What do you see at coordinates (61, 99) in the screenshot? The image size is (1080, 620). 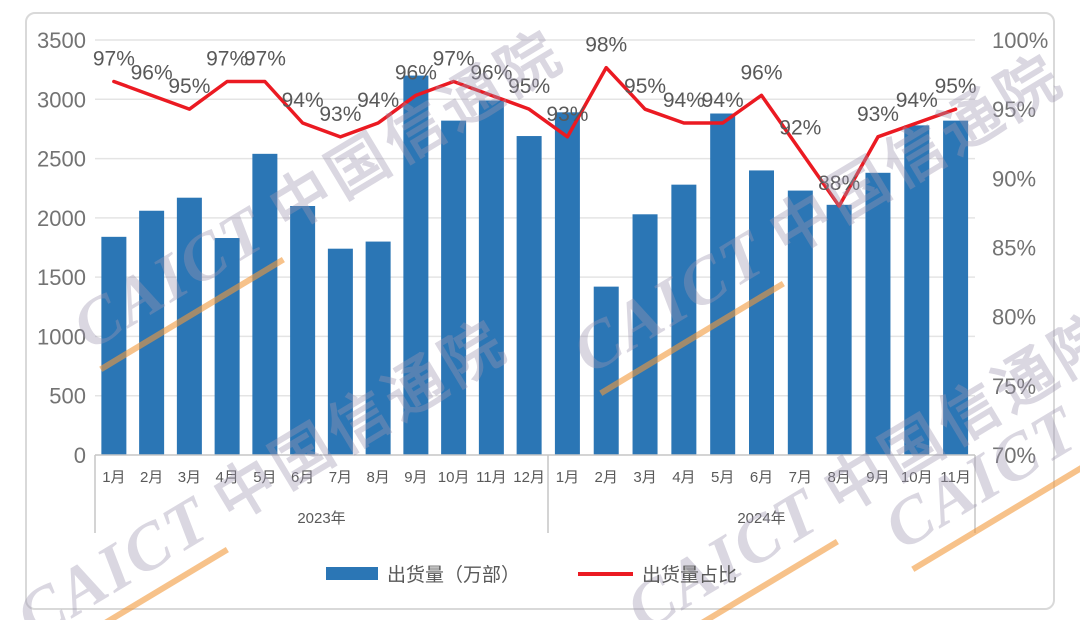 I see `left-axis-tick: 3000` at bounding box center [61, 99].